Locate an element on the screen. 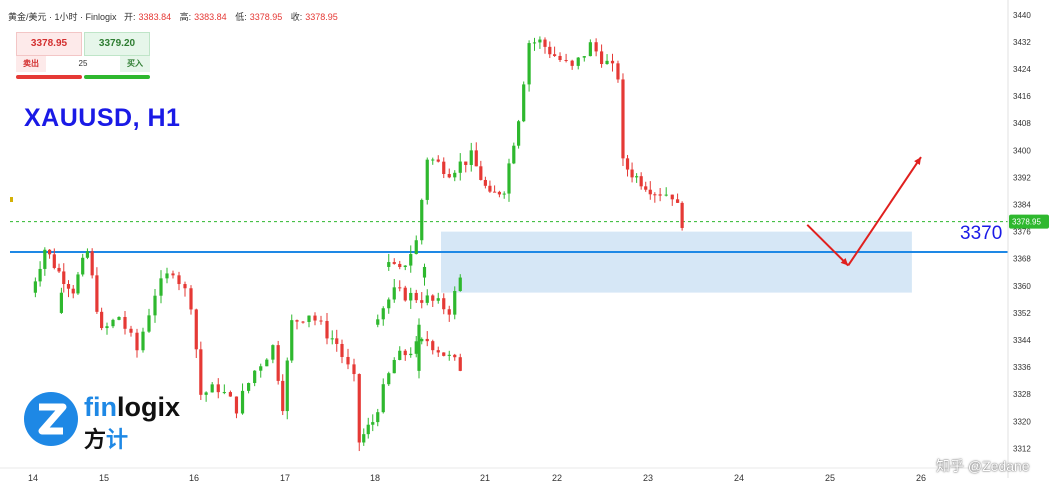 The height and width of the screenshot is (496, 1052). price-tick-label: 3384 is located at coordinates (1022, 205).